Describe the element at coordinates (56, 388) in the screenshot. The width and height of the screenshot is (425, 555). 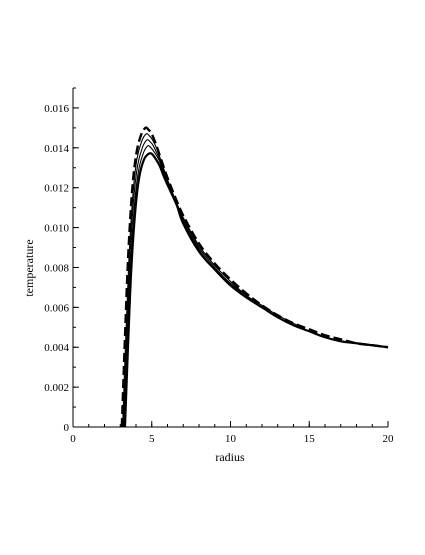
I see `y-tick-label: 0.002` at that location.